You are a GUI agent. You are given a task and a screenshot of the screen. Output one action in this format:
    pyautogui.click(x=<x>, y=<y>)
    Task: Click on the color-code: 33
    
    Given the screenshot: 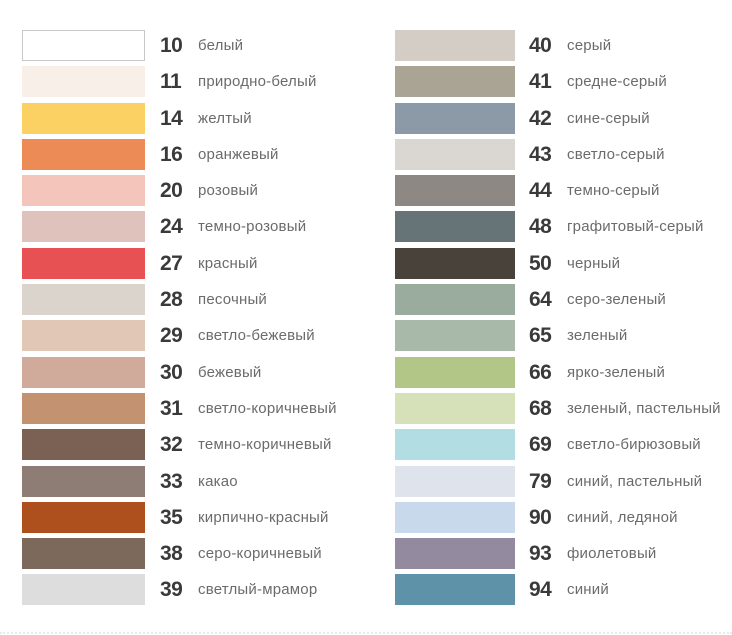 What is the action you would take?
    pyautogui.click(x=171, y=481)
    